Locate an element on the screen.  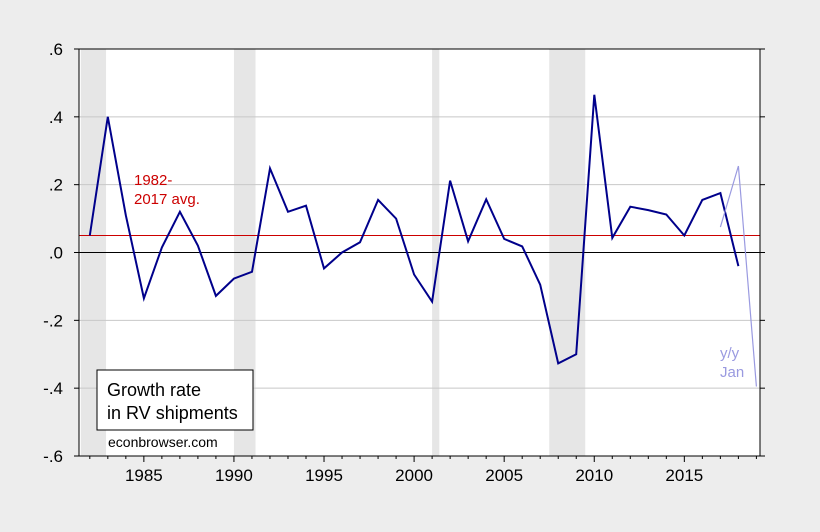
x-tick-label-2: 1995 is located at coordinates (324, 475).